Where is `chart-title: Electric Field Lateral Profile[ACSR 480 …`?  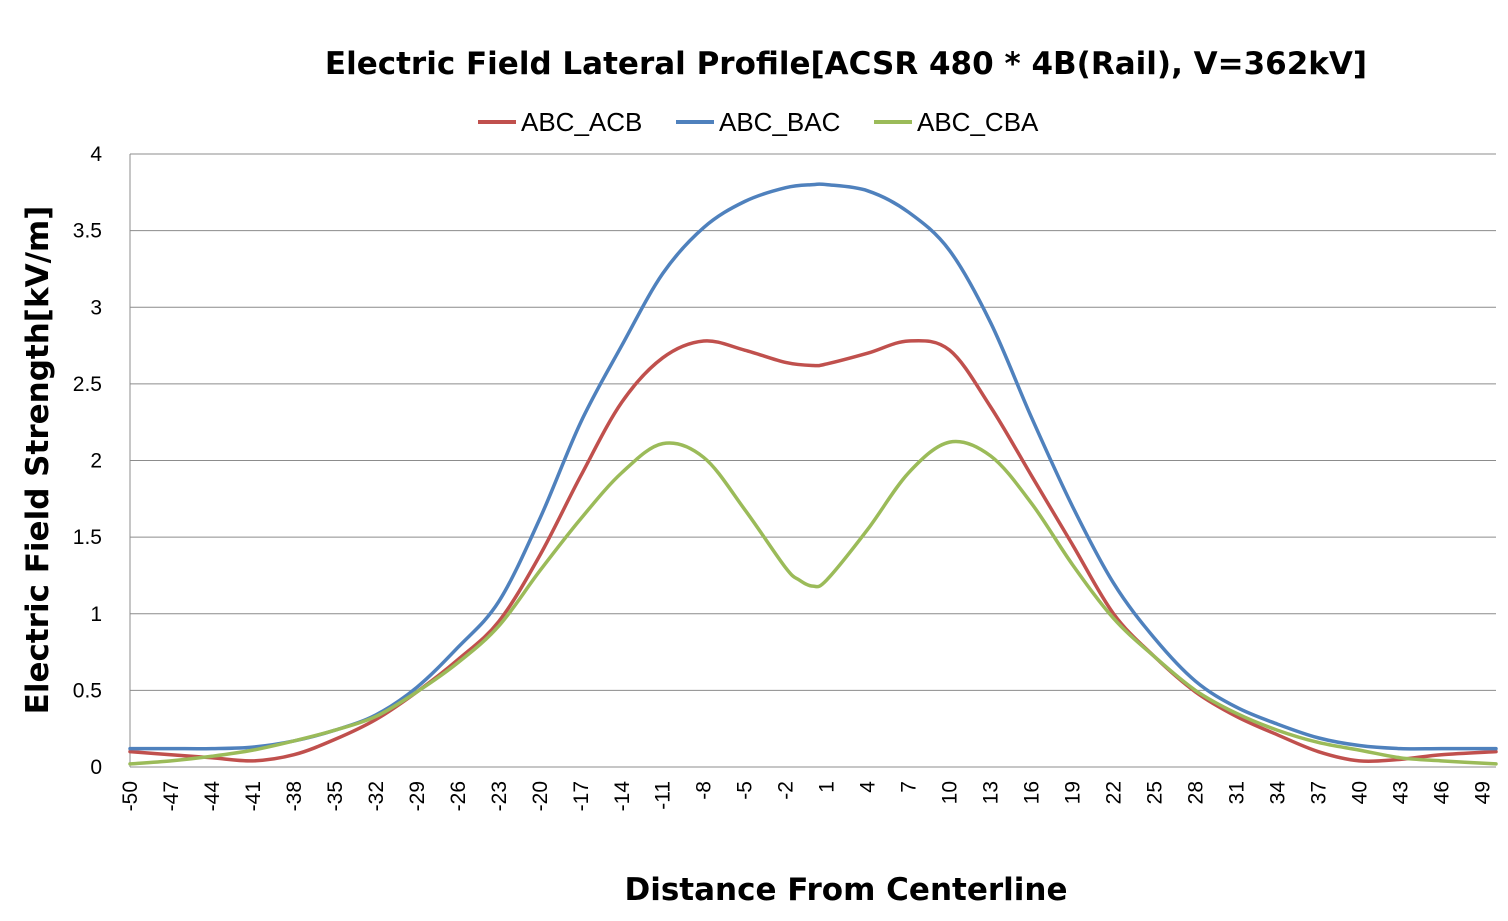 chart-title: Electric Field Lateral Profile[ACSR 480 … is located at coordinates (846, 64).